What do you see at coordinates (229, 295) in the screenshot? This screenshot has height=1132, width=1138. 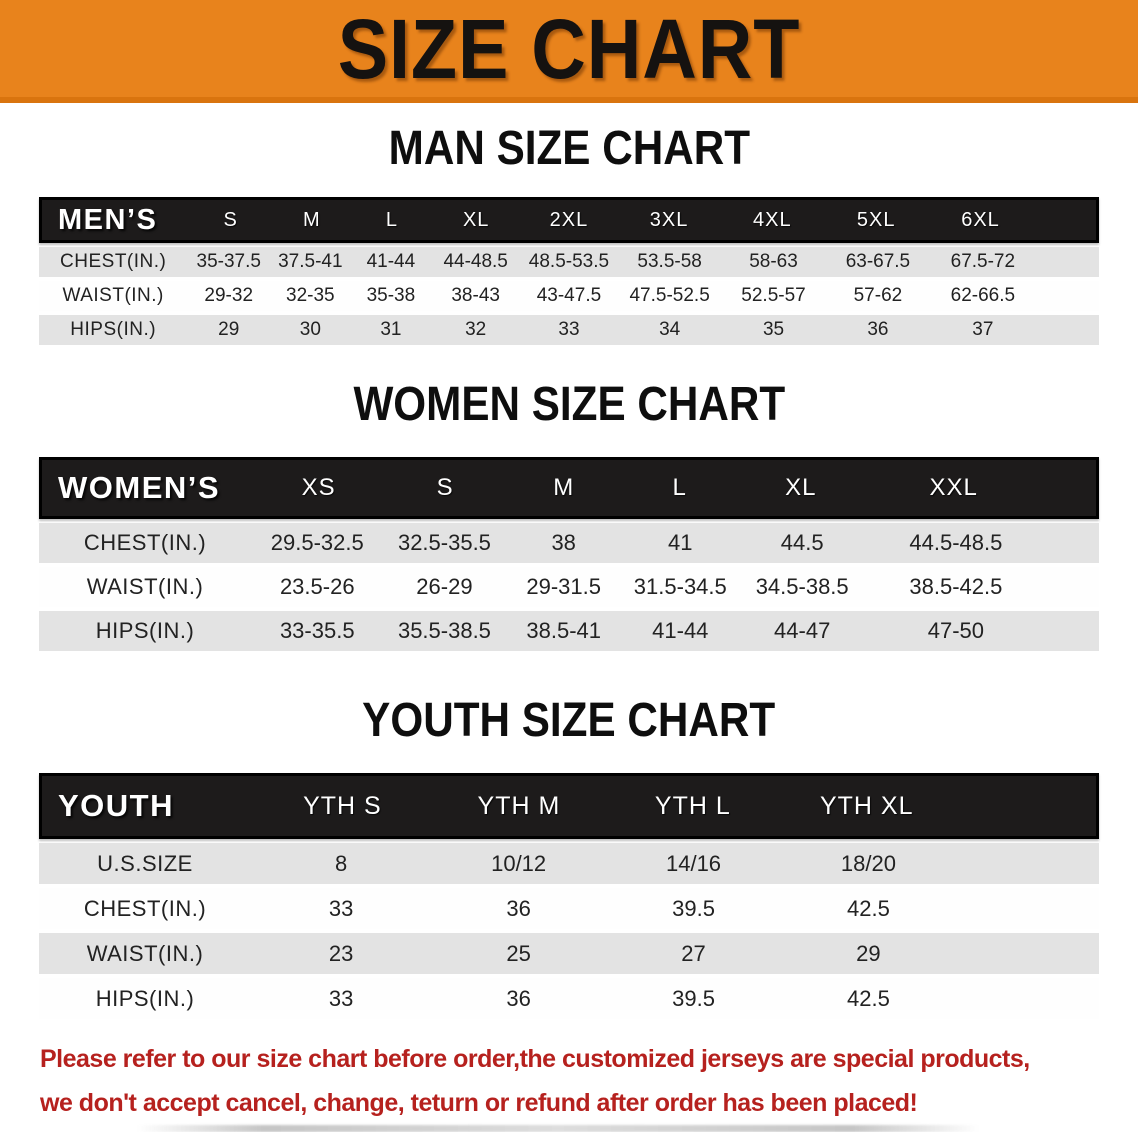 I see `value-cell: 29-32` at bounding box center [229, 295].